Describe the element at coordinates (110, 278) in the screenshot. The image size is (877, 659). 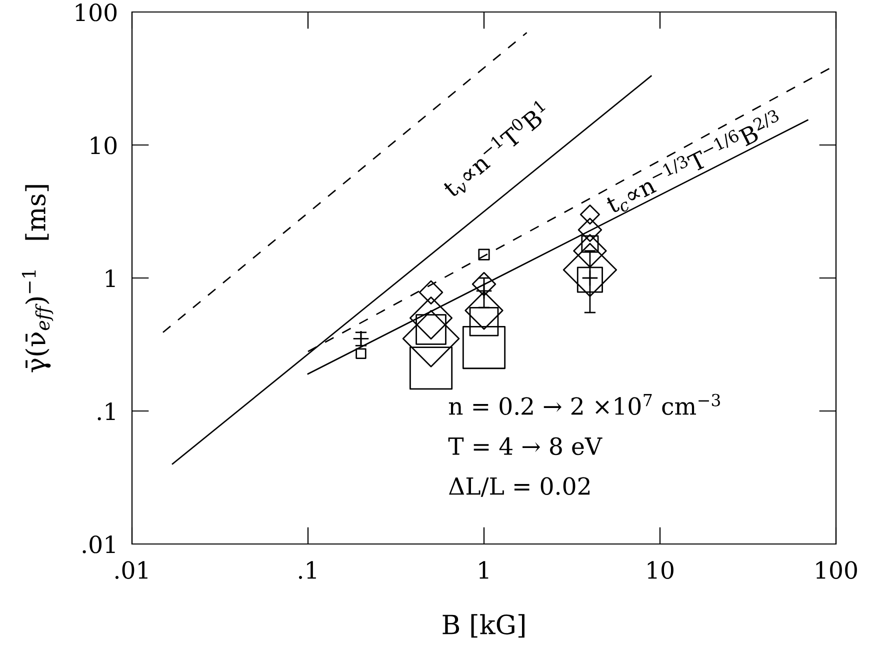
I see `y-tick-label: 1` at that location.